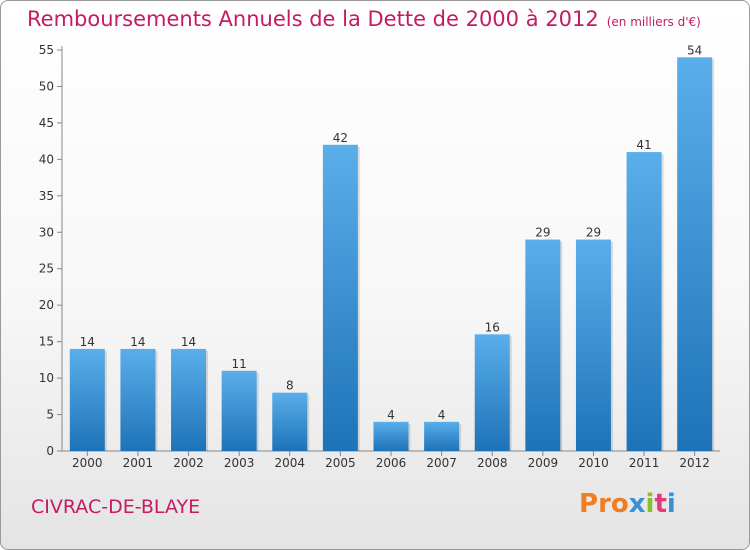 The width and height of the screenshot is (750, 550). I want to click on x-tick-label: 2007, so click(441, 463).